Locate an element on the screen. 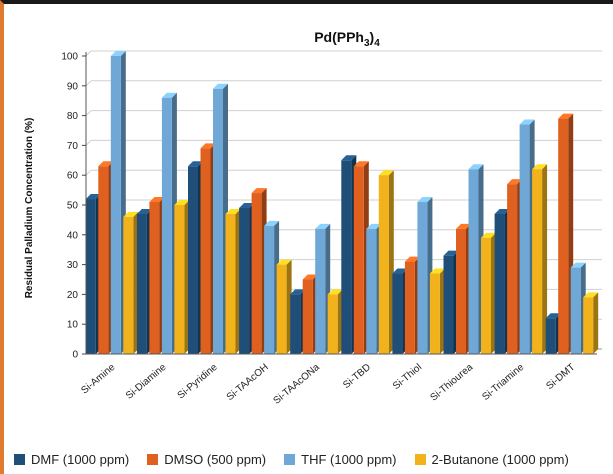 Image resolution: width=613 pixels, height=474 pixels. x-tick-label: Si-Triamine is located at coordinates (503, 382).